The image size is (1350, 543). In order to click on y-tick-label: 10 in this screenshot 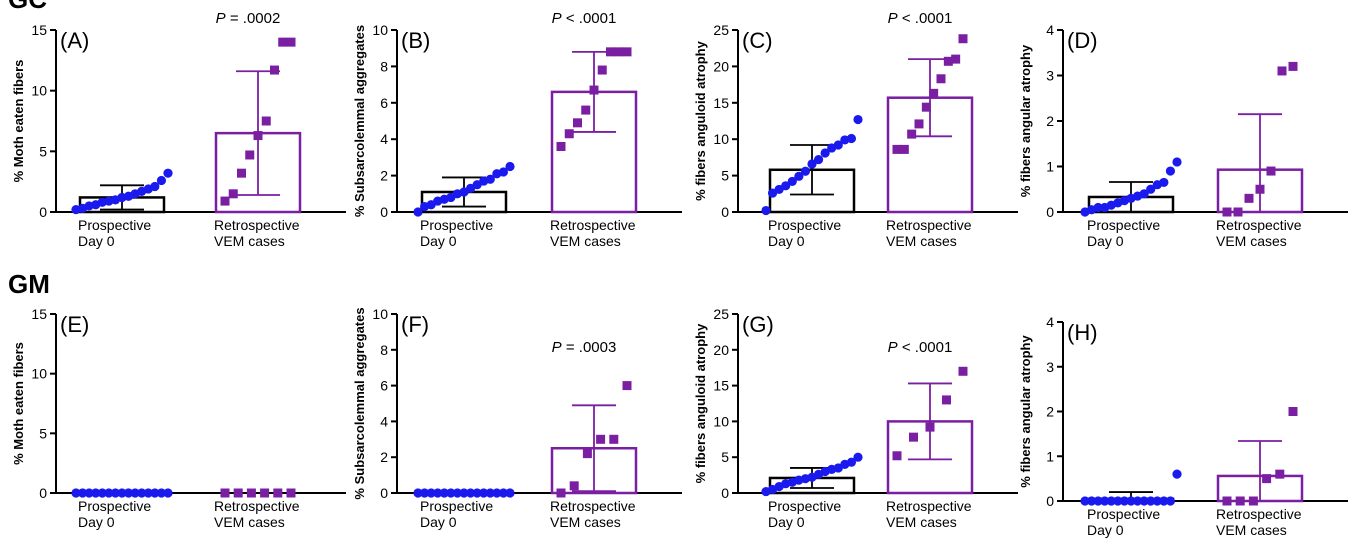, I will do `click(380, 30)`.